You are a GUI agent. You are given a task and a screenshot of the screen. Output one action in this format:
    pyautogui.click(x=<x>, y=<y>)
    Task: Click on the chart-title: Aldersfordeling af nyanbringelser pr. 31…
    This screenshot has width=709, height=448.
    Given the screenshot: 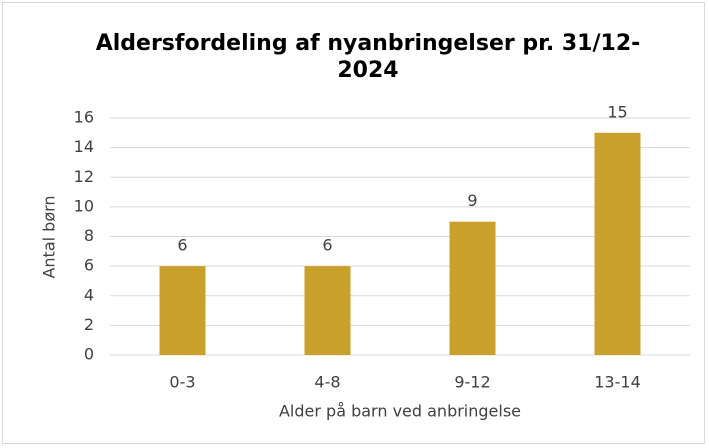 What is the action you would take?
    pyautogui.click(x=368, y=57)
    